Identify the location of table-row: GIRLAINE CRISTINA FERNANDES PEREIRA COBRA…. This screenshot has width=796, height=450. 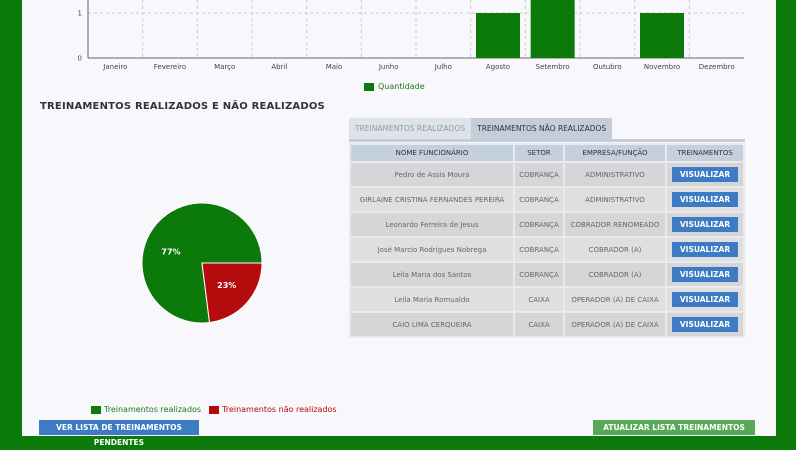
(547, 199).